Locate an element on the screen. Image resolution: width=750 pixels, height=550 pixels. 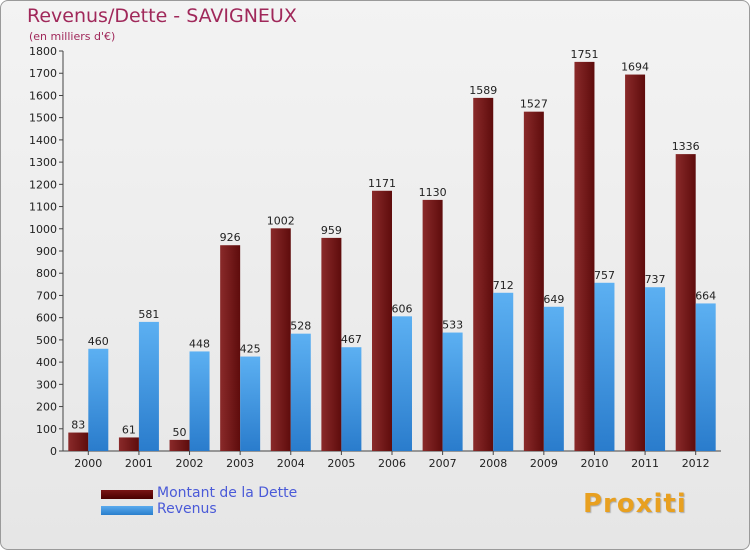
y-tick-label: 600 is located at coordinates (46, 318).